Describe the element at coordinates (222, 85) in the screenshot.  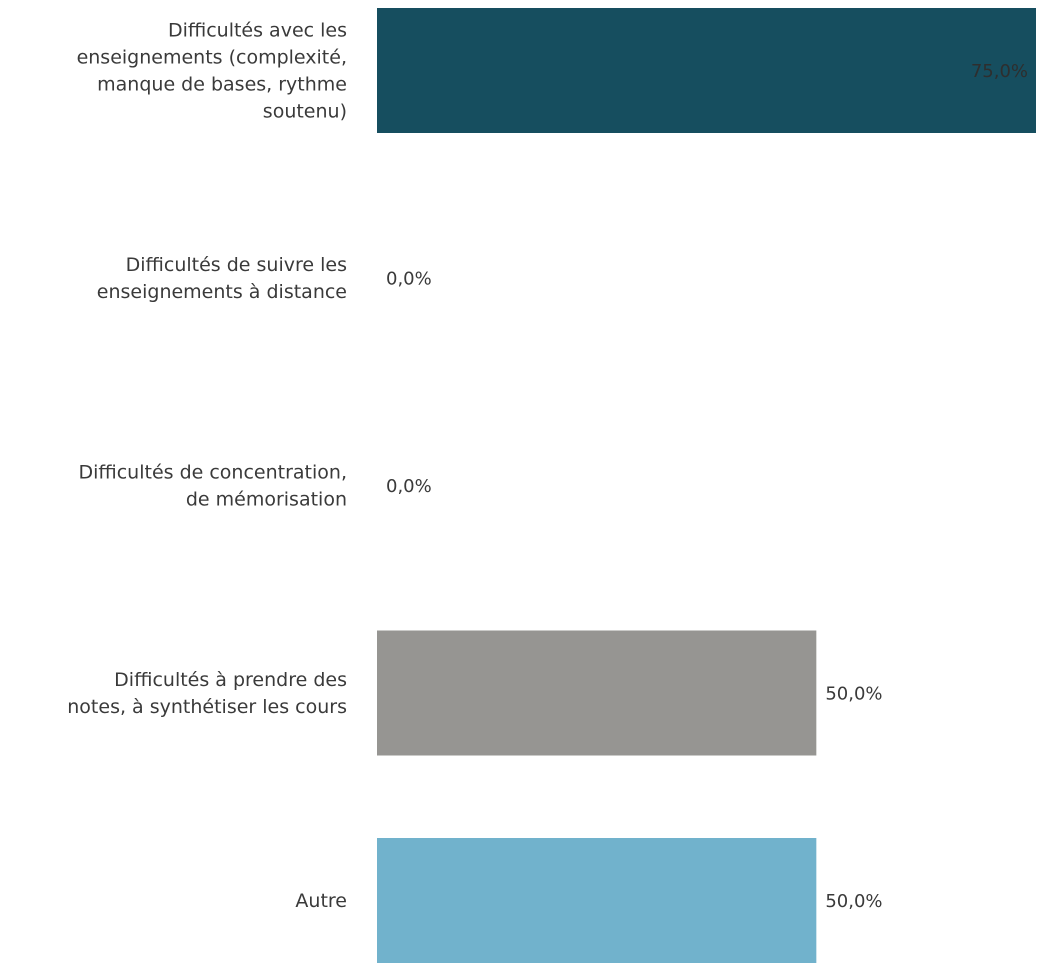
I see `category-label-line: manque de bases, rythme` at that location.